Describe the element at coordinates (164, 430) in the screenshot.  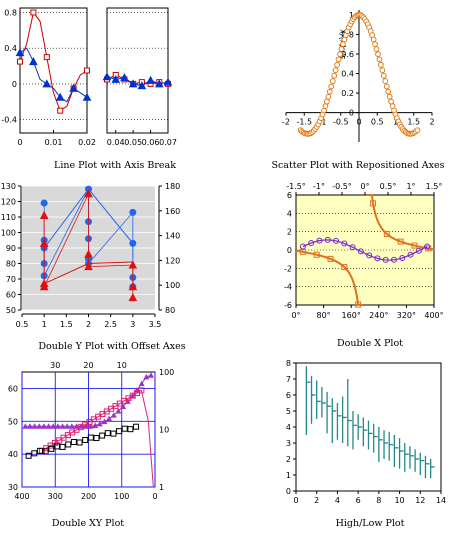
I see `y-right-tick-label: 10` at that location.